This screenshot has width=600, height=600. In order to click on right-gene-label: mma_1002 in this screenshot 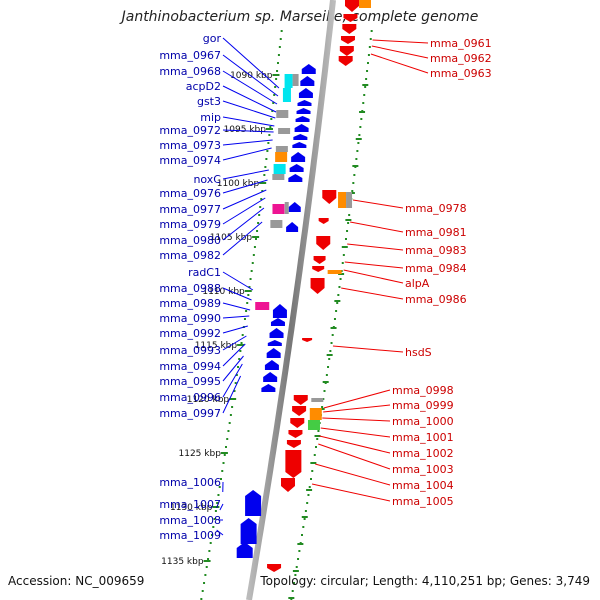, I will do `click(423, 453)`.